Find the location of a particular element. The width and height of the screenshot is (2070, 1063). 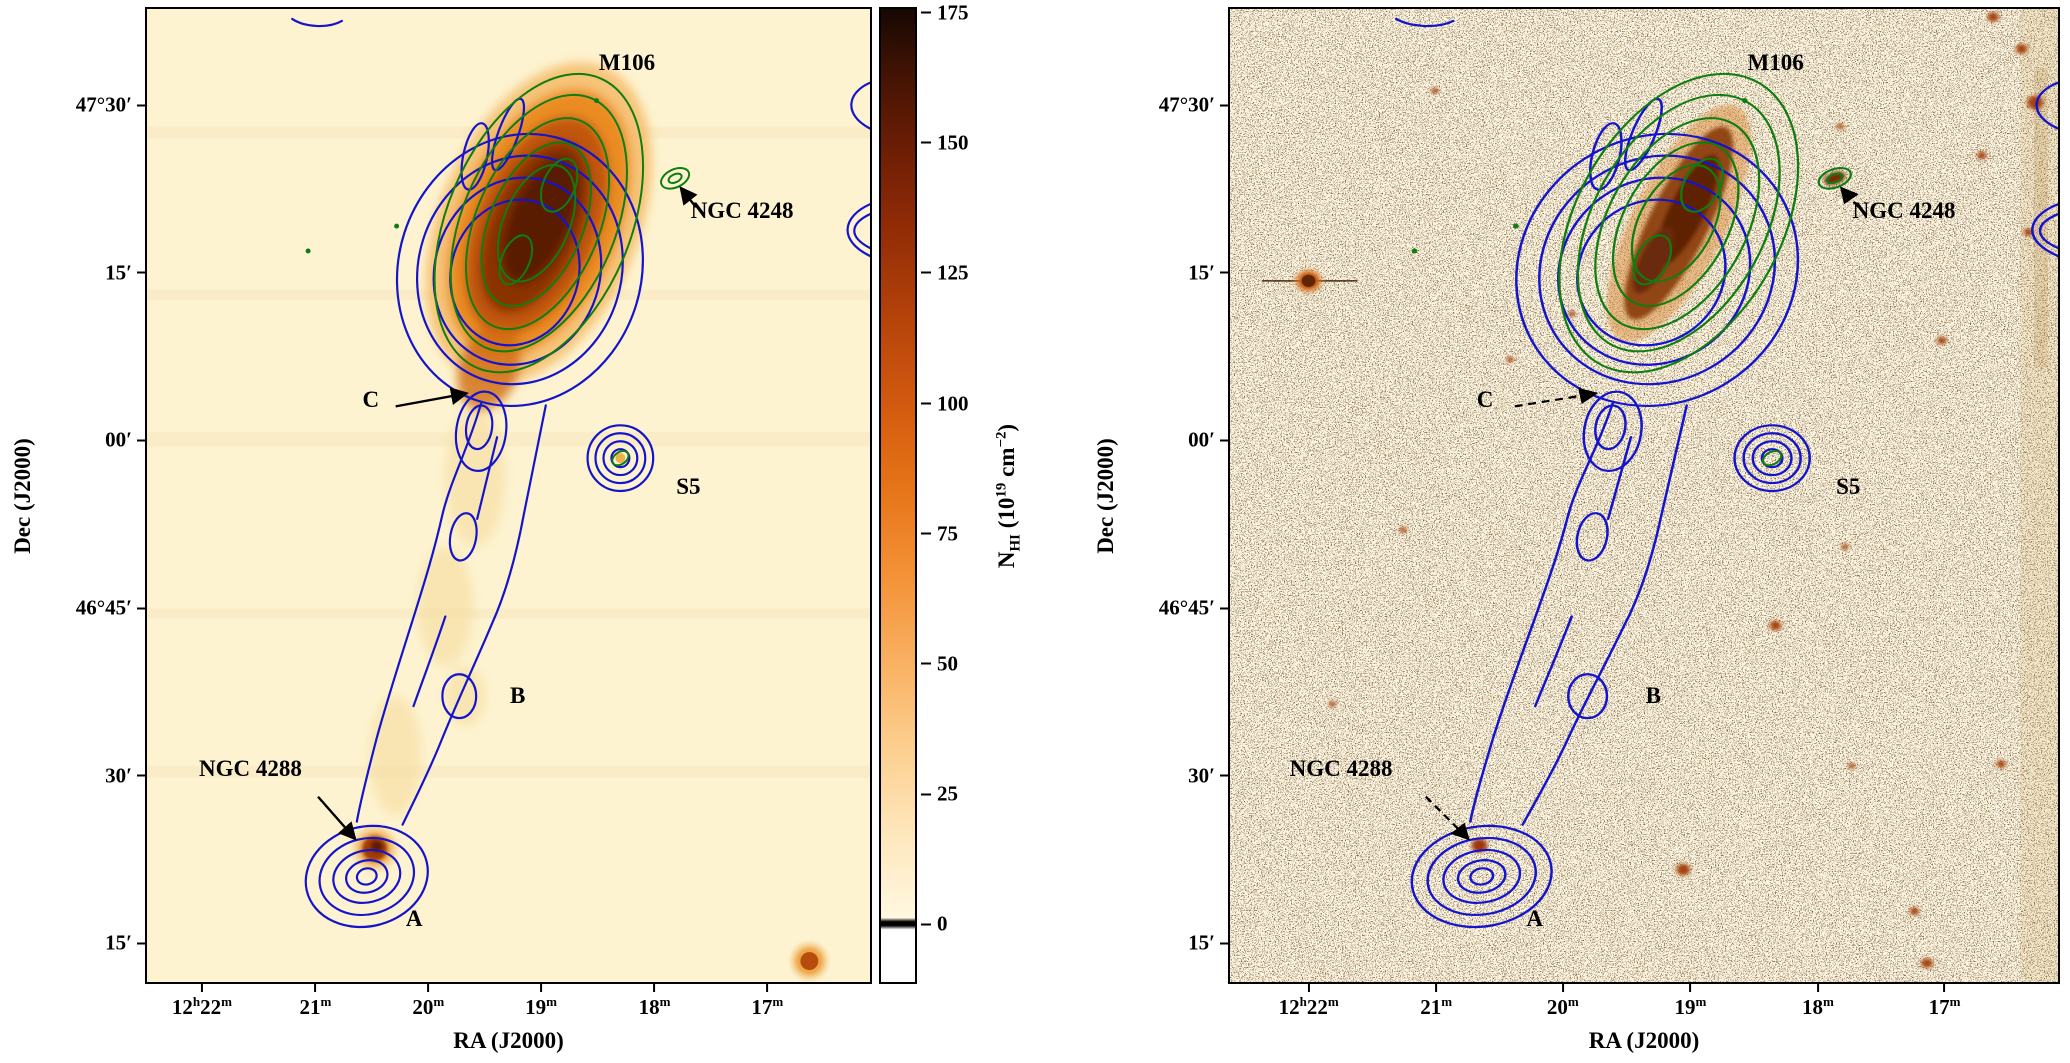

bright-star is located at coordinates (1309, 280).